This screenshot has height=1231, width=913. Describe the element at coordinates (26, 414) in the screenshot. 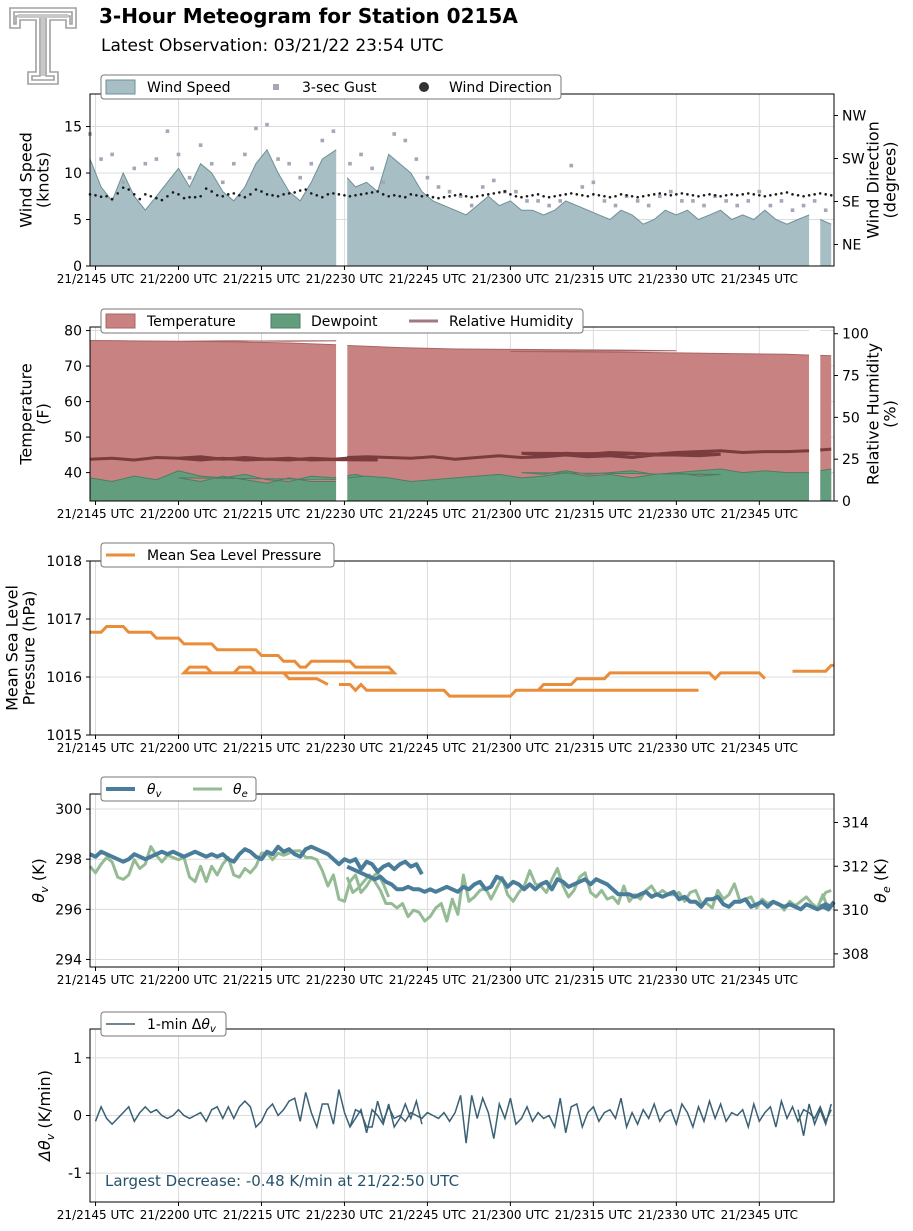

I see `temperature-ylabel-line: Temperature` at that location.